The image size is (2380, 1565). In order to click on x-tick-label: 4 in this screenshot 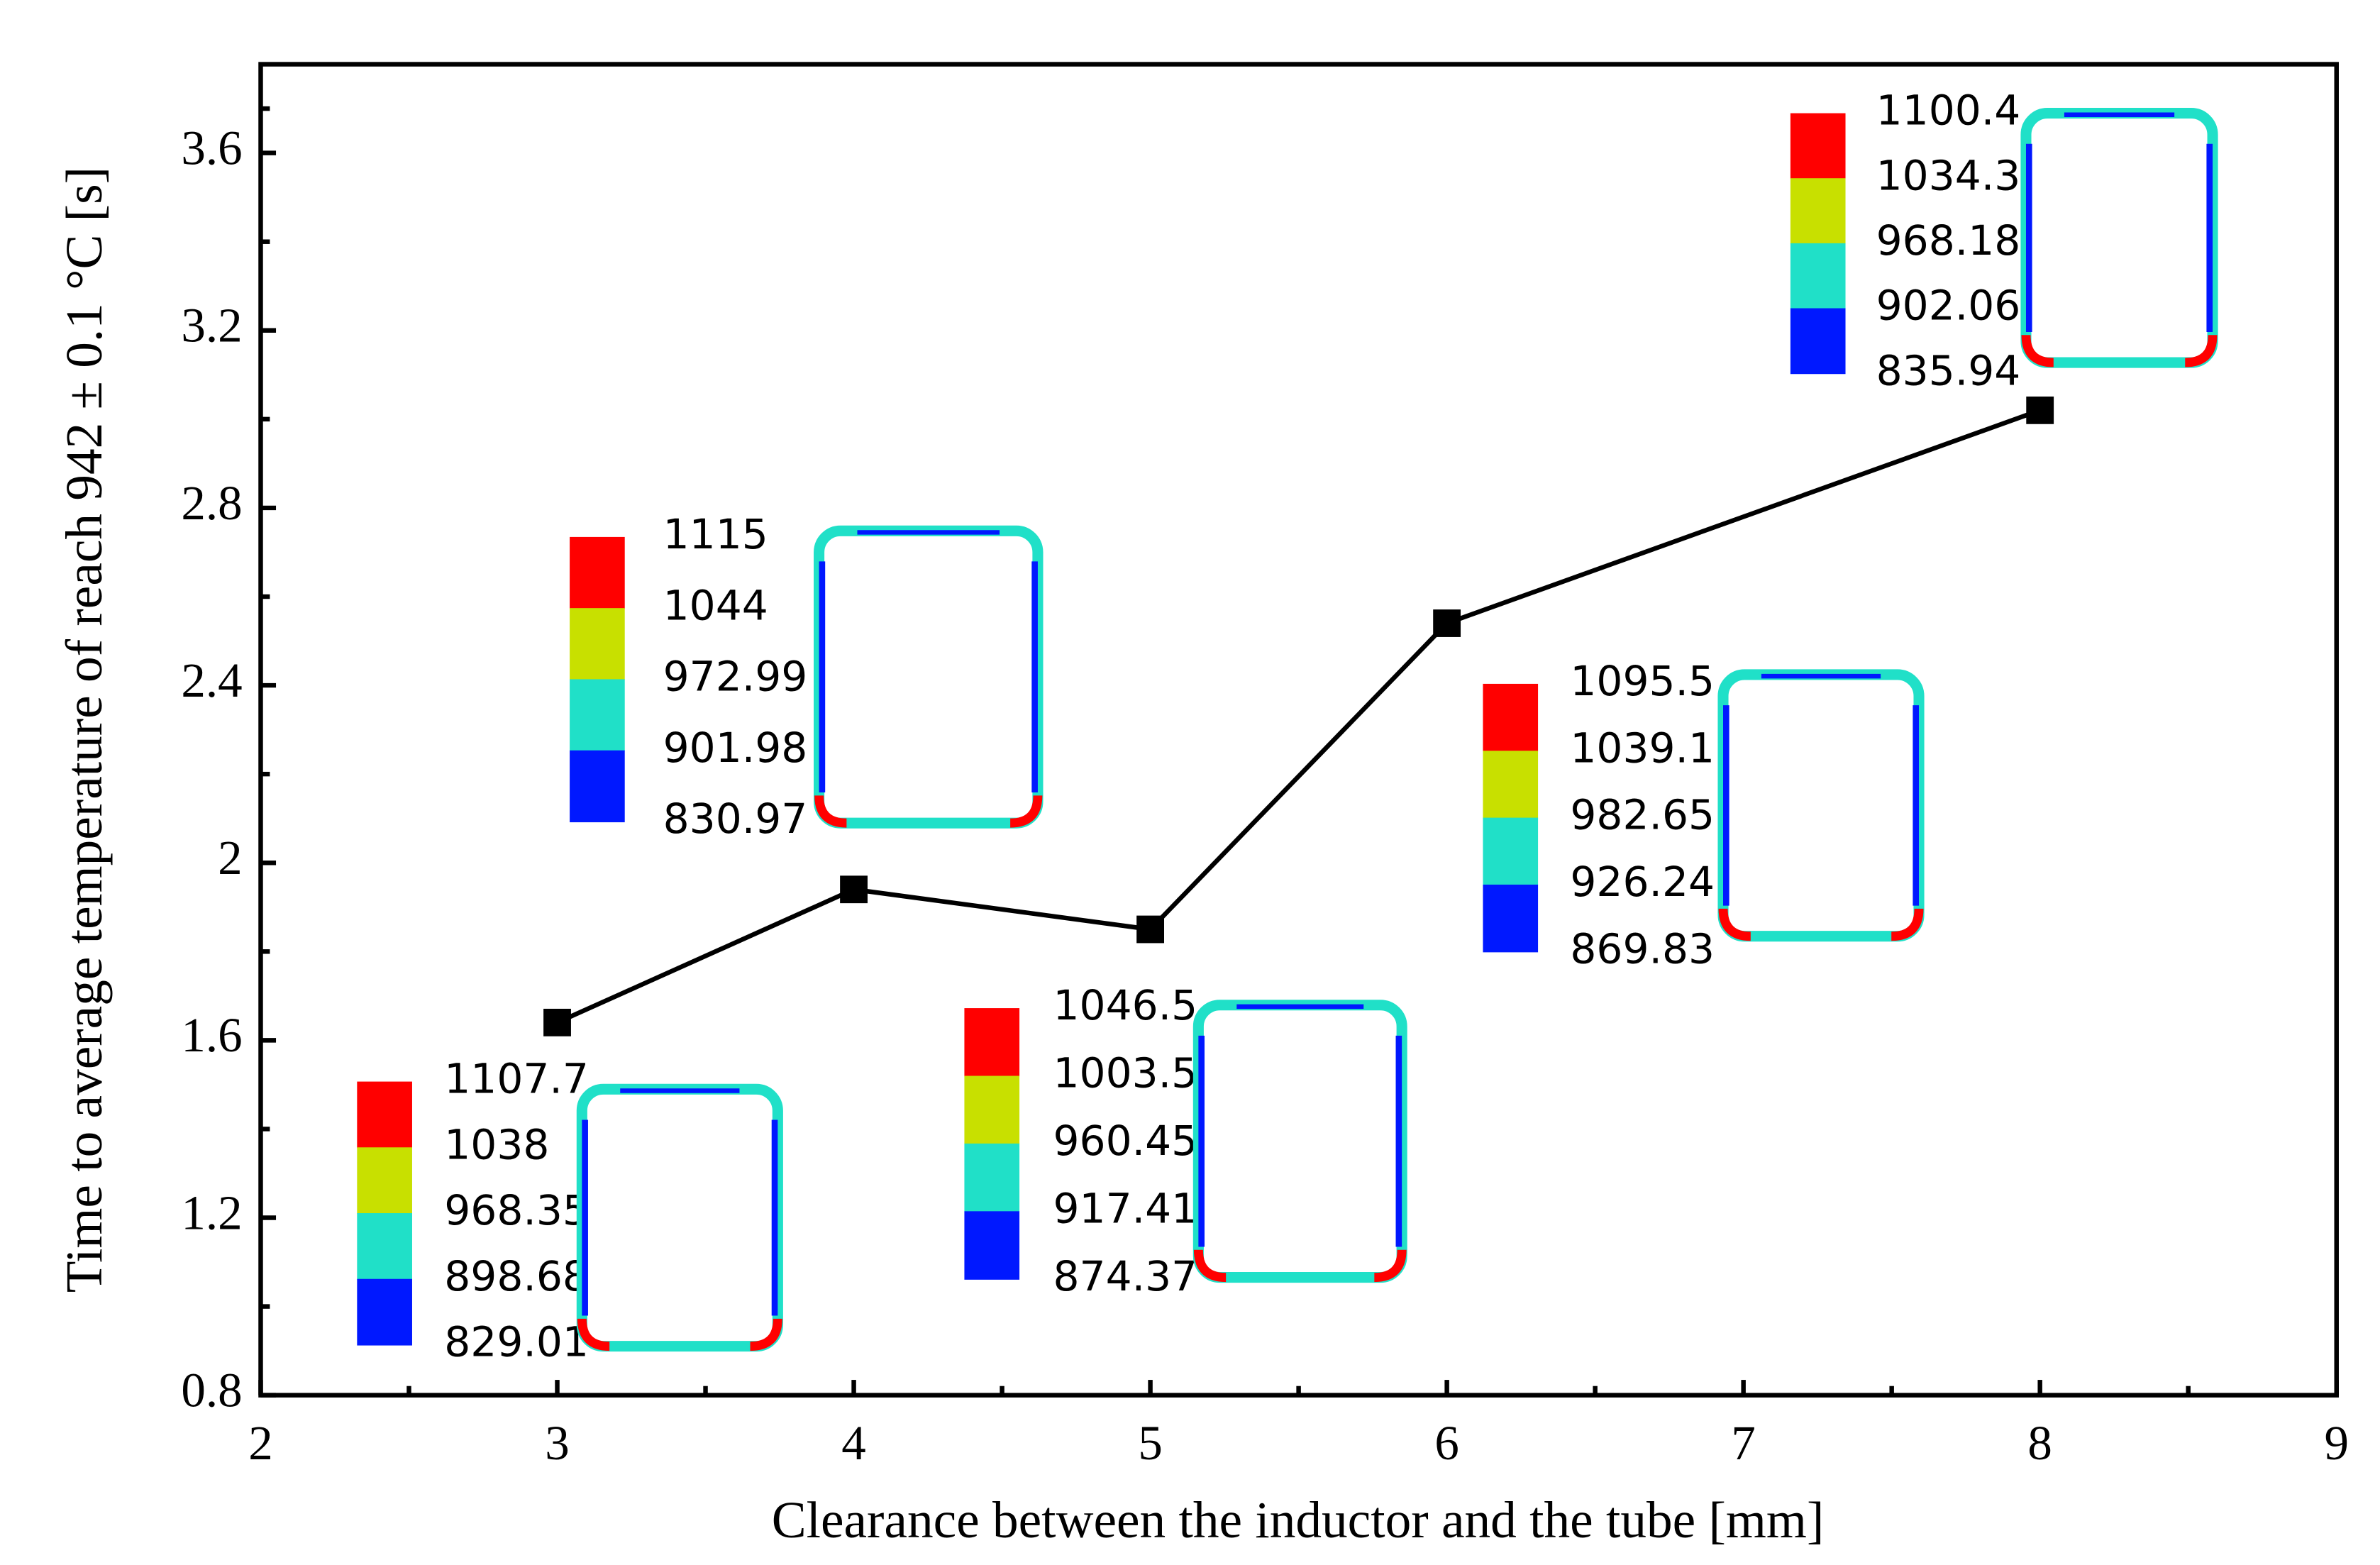, I will do `click(853, 1443)`.